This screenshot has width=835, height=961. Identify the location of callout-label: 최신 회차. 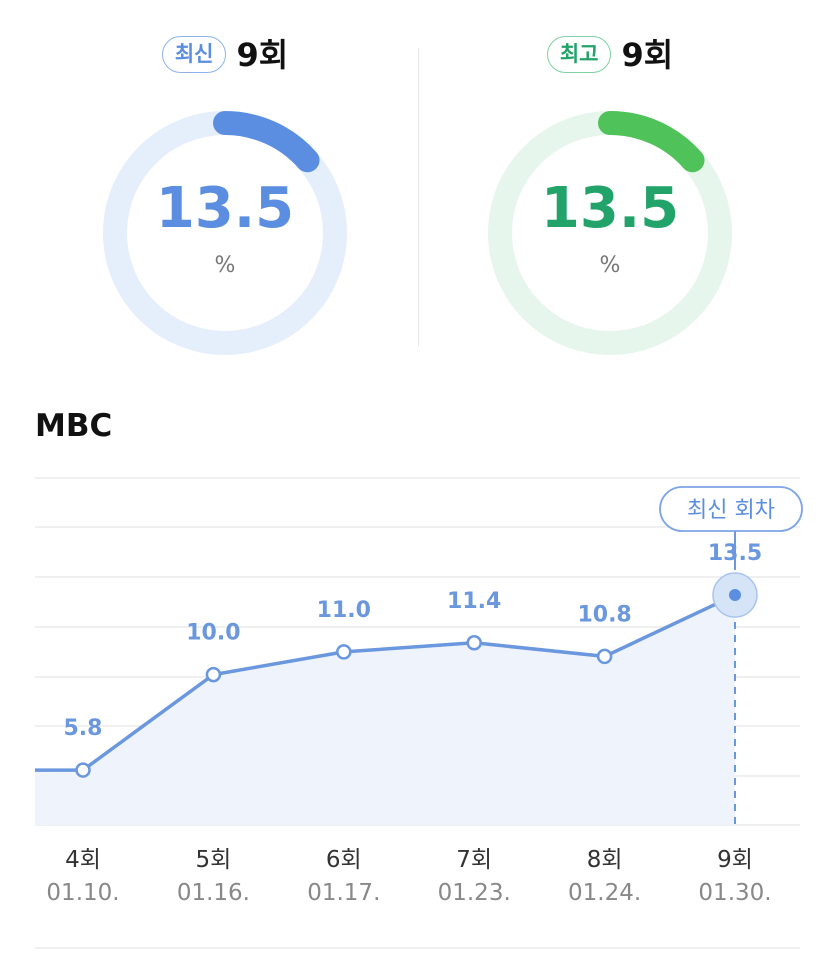
(731, 510).